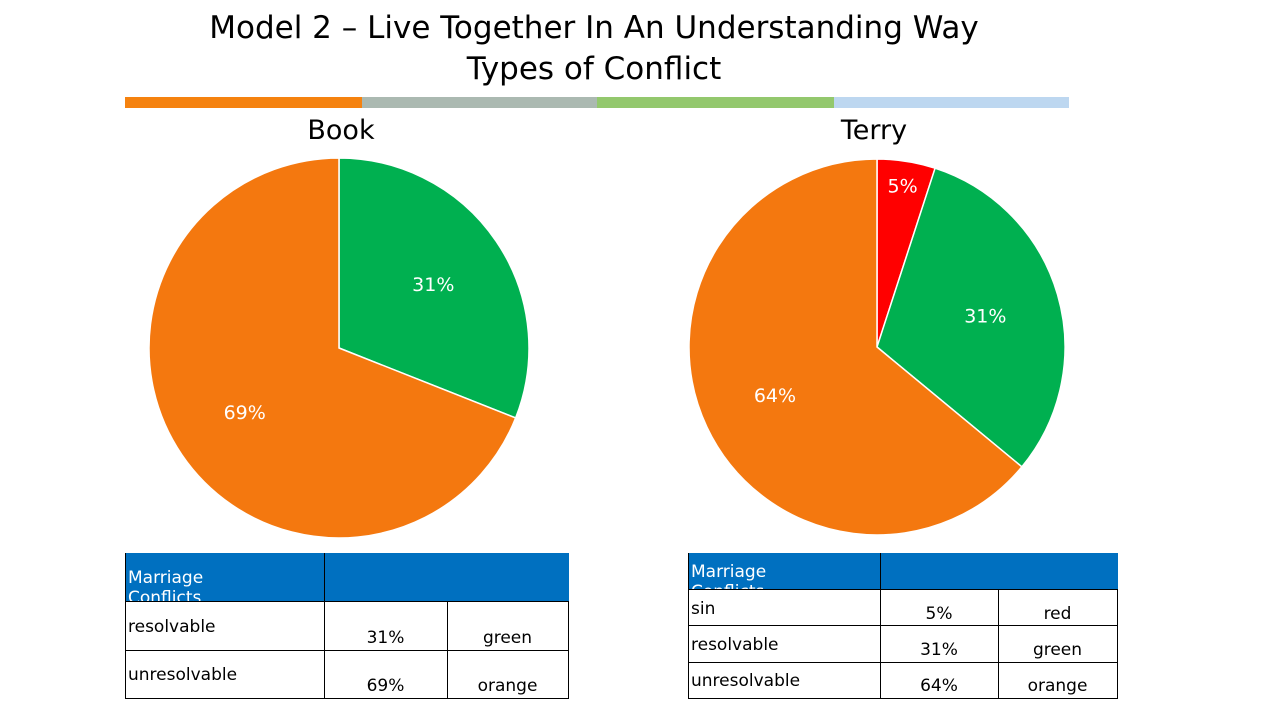 This screenshot has width=1280, height=720. What do you see at coordinates (1057, 614) in the screenshot?
I see `row-color: red` at bounding box center [1057, 614].